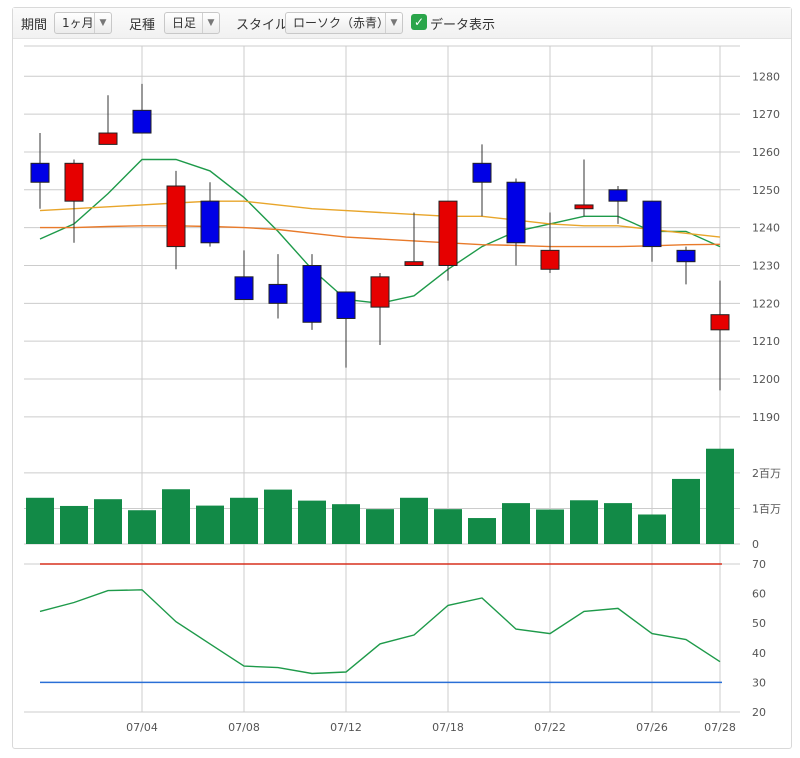  Describe the element at coordinates (766, 473) in the screenshot. I see `volume-tick-label: 2百万` at that location.